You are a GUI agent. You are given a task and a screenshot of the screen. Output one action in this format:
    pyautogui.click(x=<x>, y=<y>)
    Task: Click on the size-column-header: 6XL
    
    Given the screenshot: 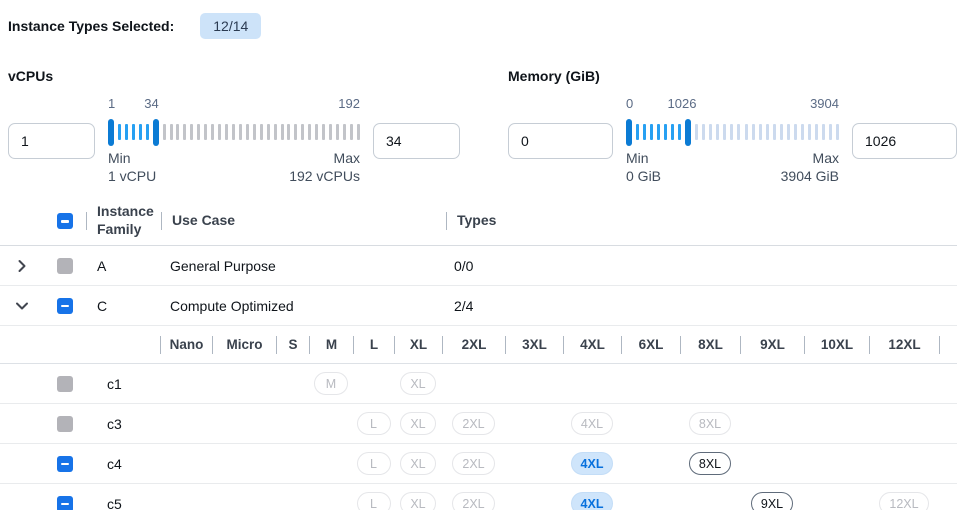 What is the action you would take?
    pyautogui.click(x=651, y=344)
    